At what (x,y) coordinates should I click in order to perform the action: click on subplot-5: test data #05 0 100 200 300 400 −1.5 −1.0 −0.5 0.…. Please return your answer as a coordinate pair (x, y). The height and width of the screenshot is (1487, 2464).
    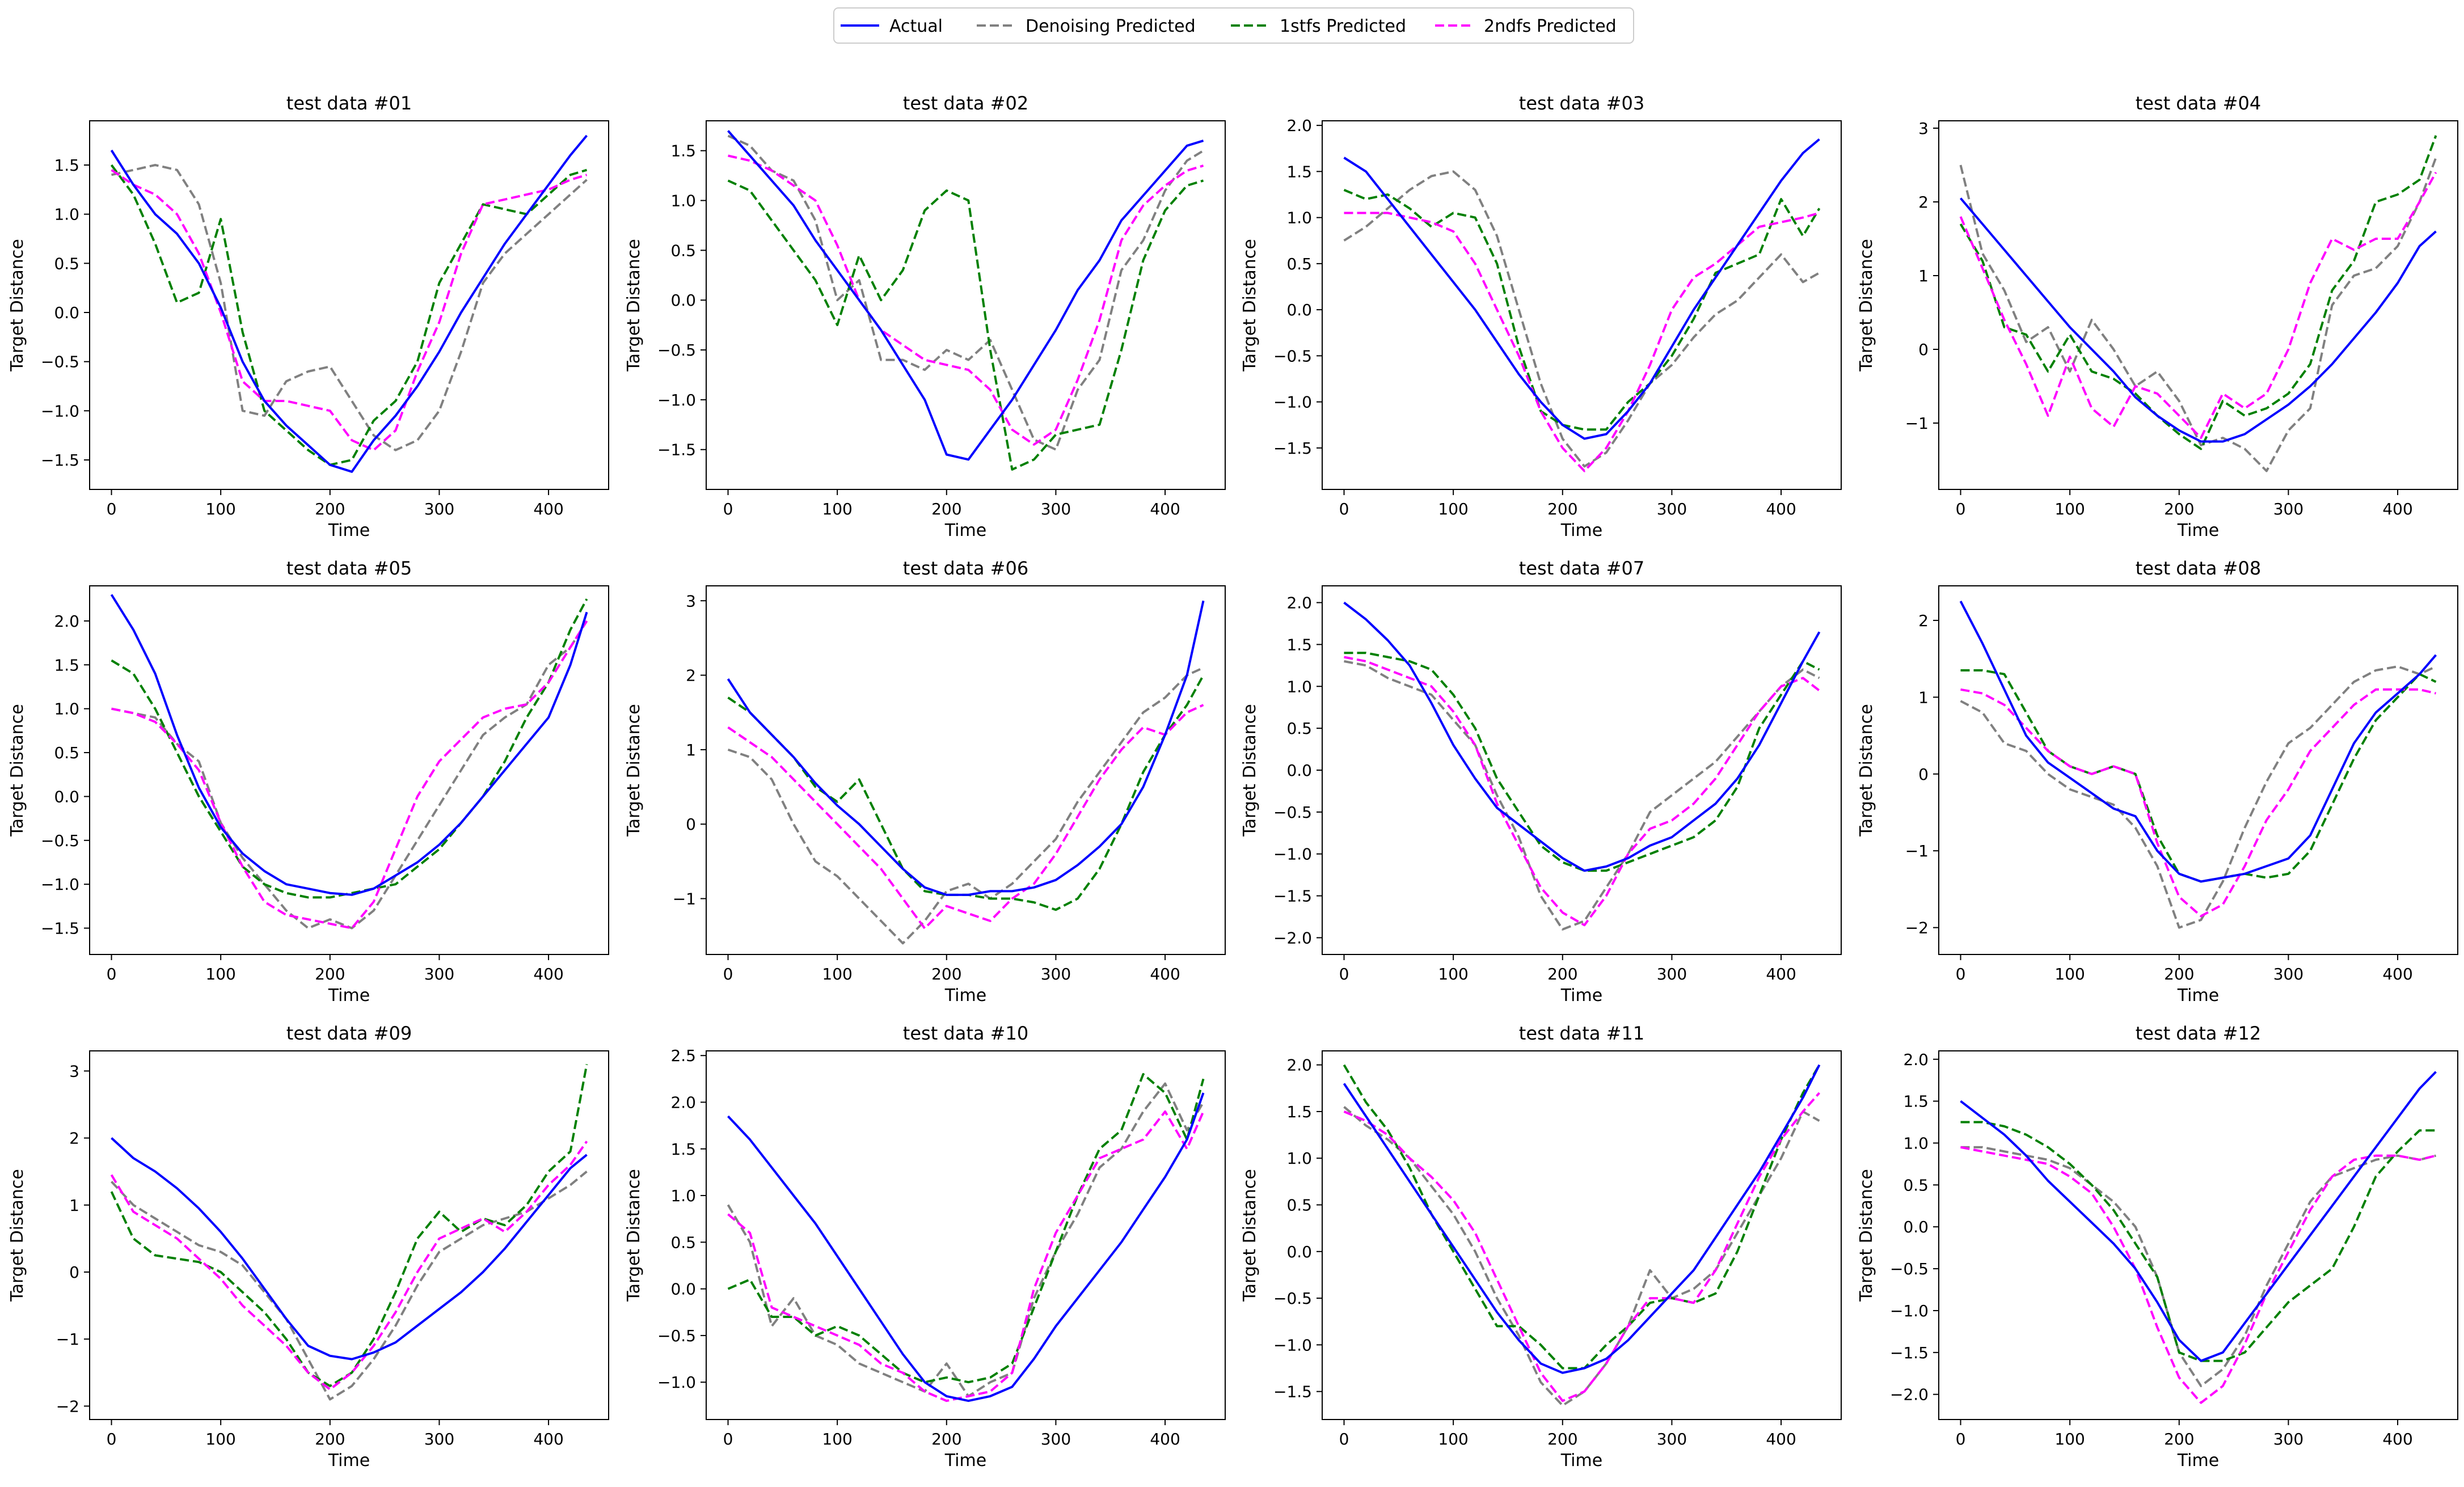
    Looking at the image, I should click on (308, 781).